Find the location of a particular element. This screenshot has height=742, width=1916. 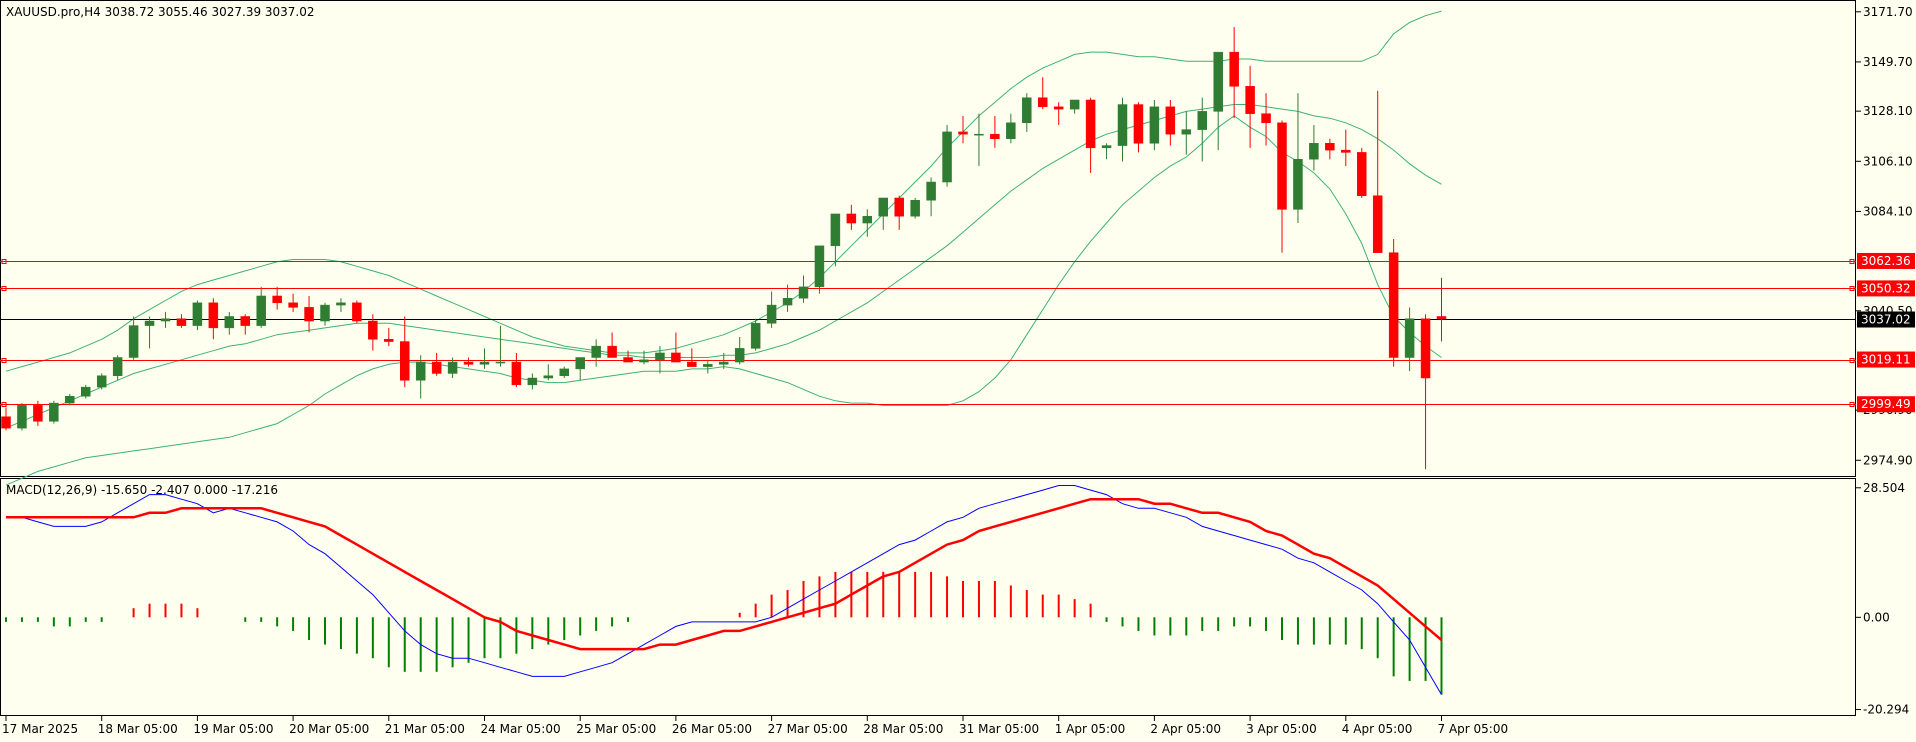

time-tick-label: 21 Mar 05:00 is located at coordinates (425, 729).